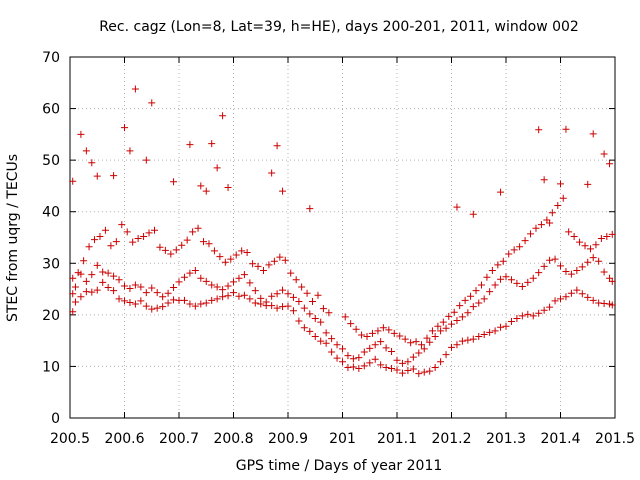  Describe the element at coordinates (51, 367) in the screenshot. I see `y-tick-label: 10` at that location.